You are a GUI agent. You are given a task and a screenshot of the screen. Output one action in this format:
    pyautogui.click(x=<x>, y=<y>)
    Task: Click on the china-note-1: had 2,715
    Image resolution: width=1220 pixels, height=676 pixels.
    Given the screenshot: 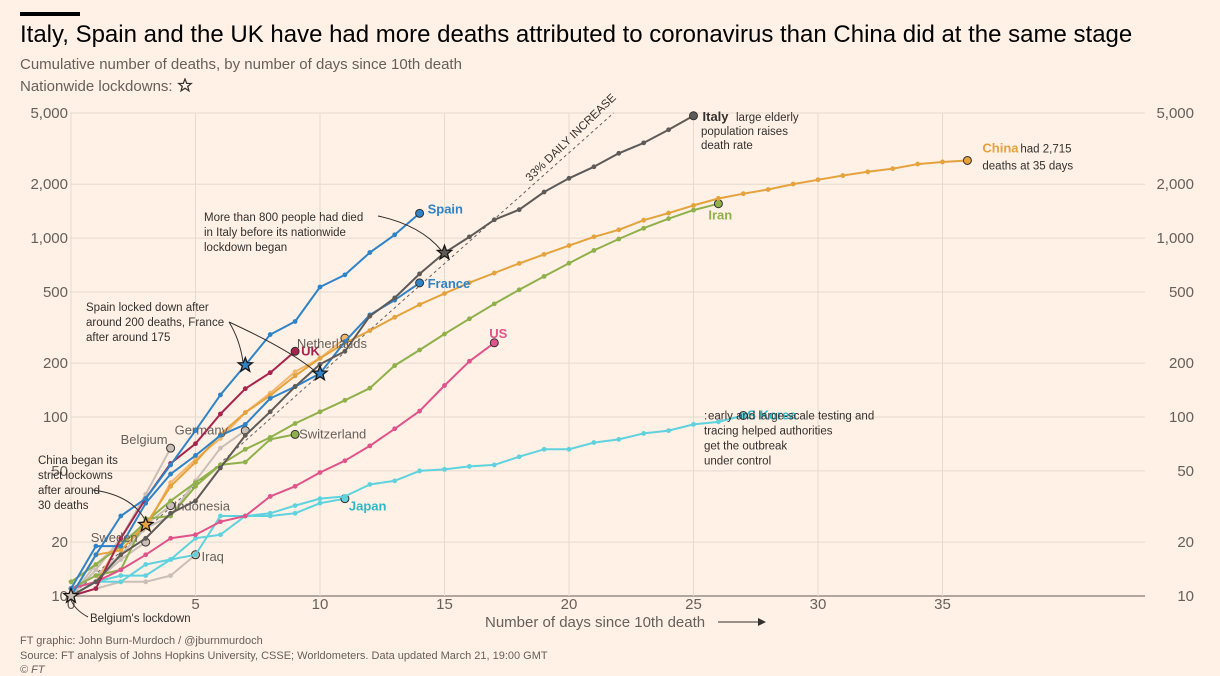 What is the action you would take?
    pyautogui.click(x=1045, y=149)
    